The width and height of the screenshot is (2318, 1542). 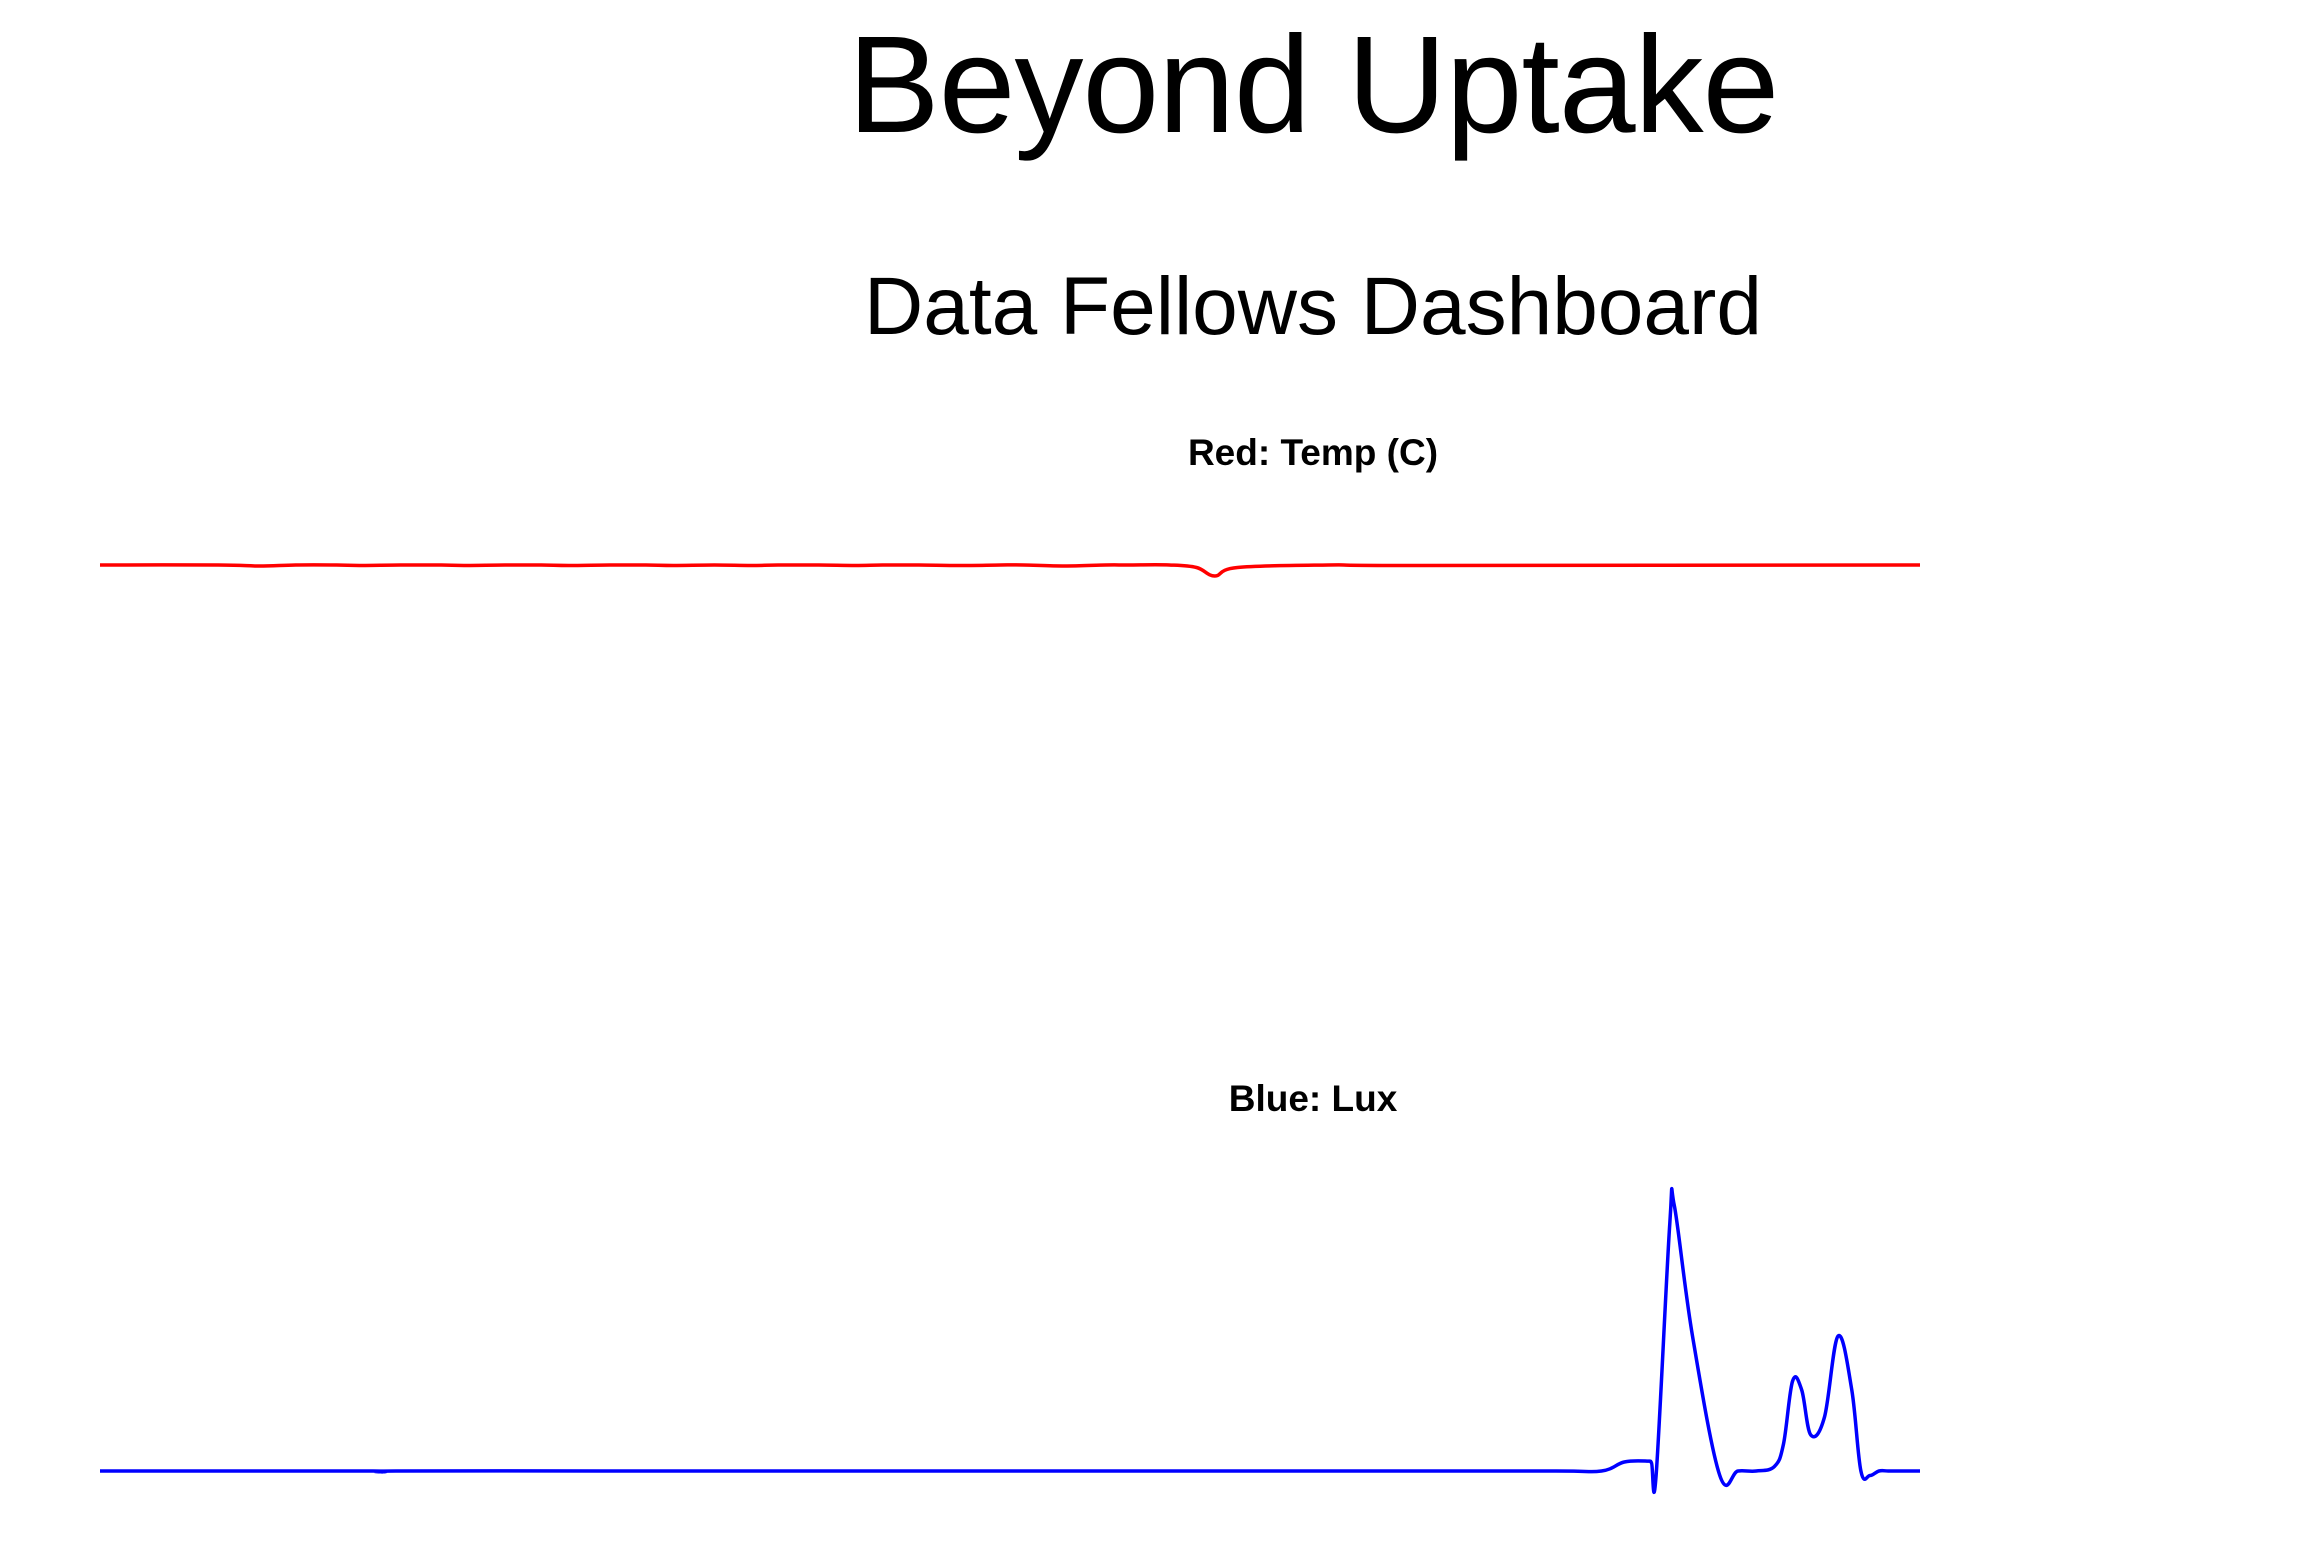 I want to click on temp-chart-title: Red: Temp (C), so click(x=1313, y=452).